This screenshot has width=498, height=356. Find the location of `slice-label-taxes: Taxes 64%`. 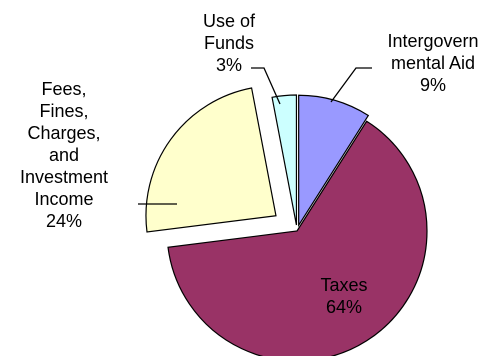

slice-label-taxes: Taxes 64% is located at coordinates (344, 296).